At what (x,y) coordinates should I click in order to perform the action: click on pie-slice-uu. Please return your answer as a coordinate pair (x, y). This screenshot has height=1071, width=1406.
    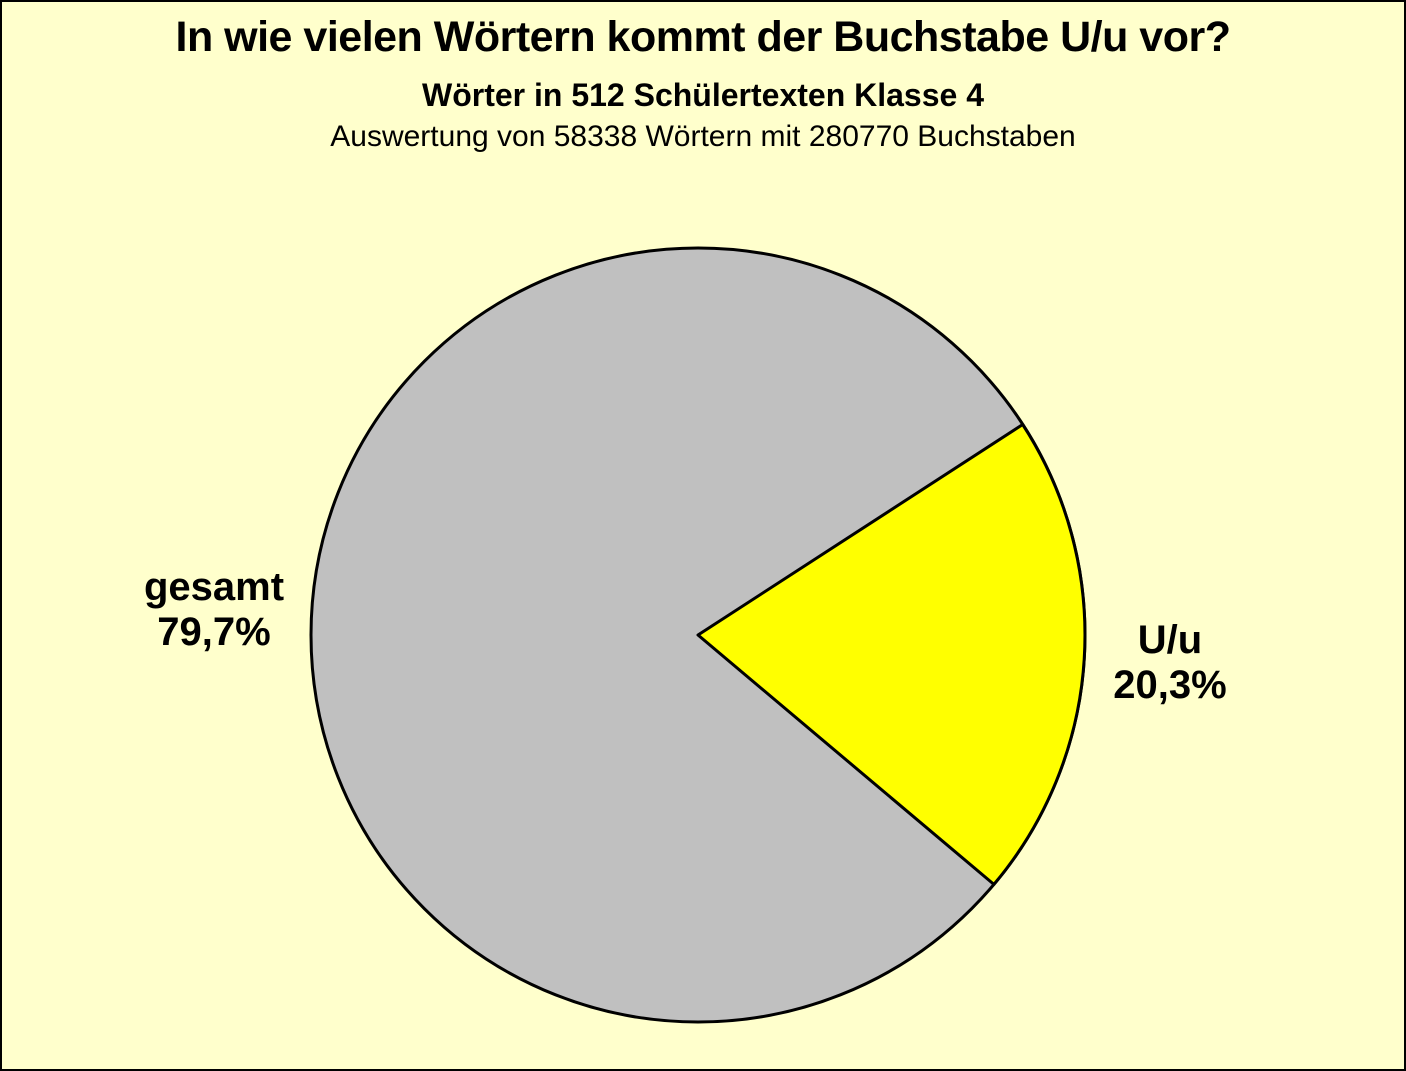
    Looking at the image, I should click on (891, 654).